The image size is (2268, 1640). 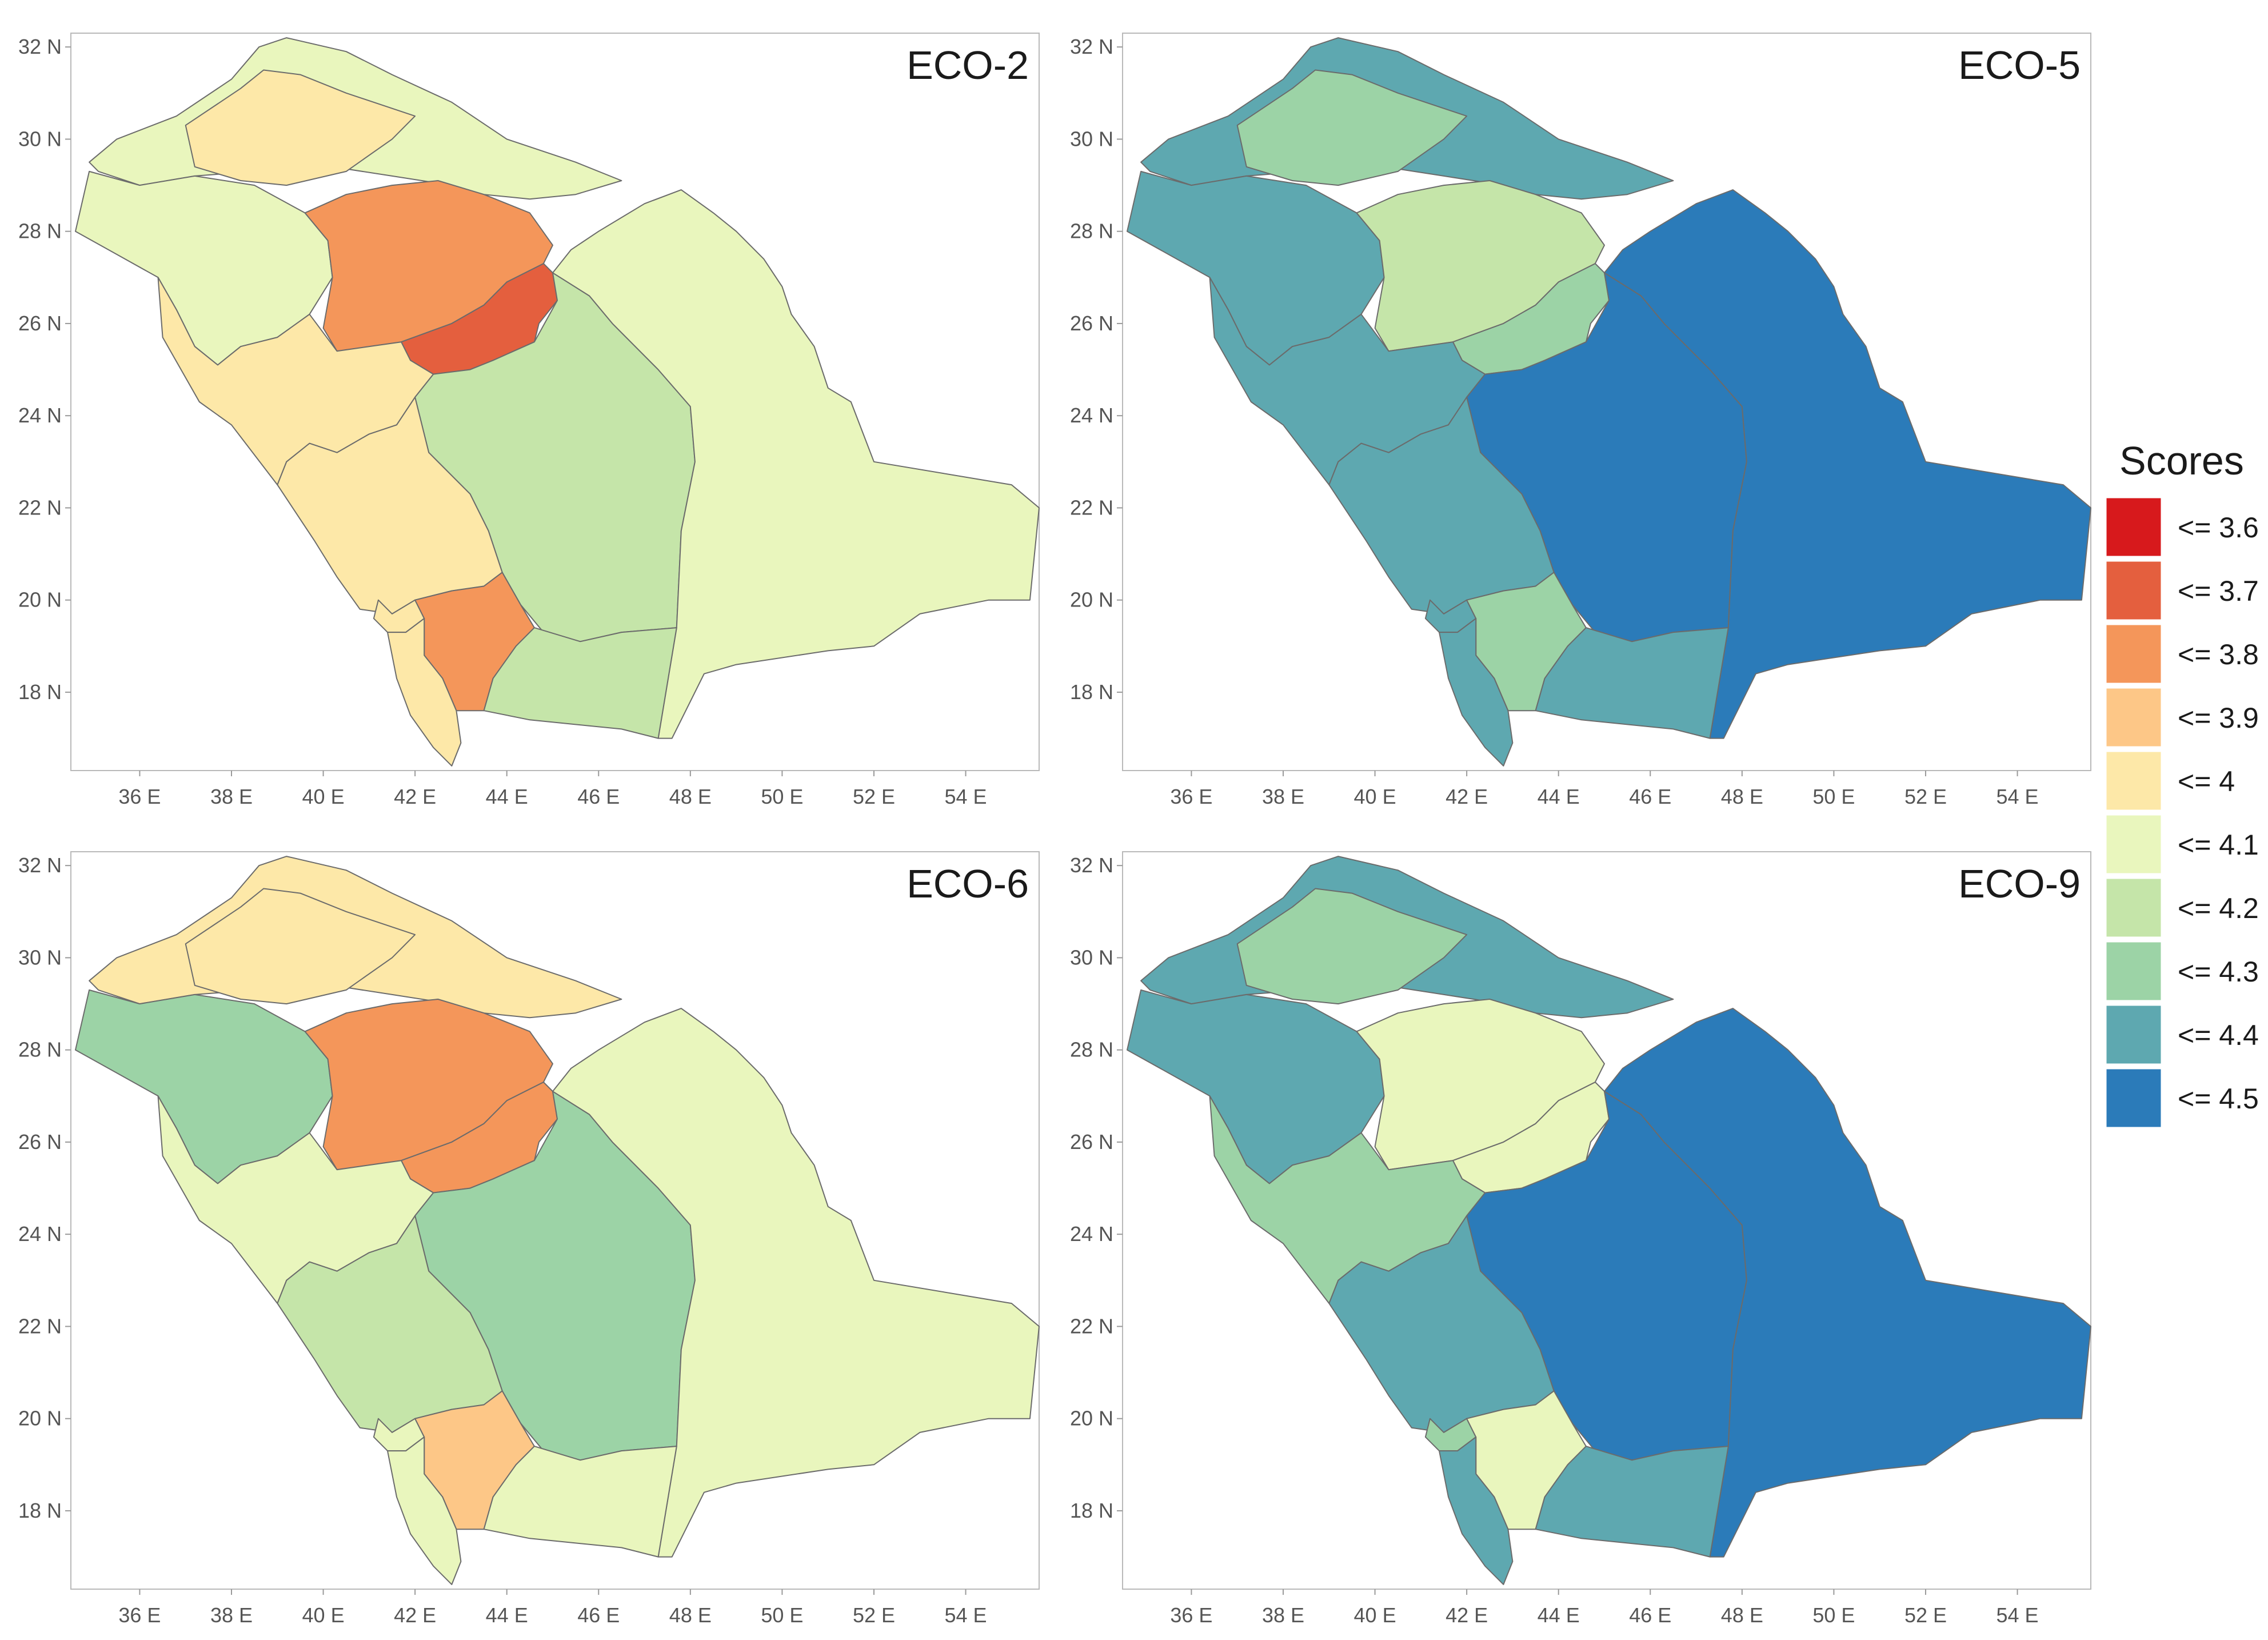 What do you see at coordinates (2019, 65) in the screenshot?
I see `panel-title: ECO-5` at bounding box center [2019, 65].